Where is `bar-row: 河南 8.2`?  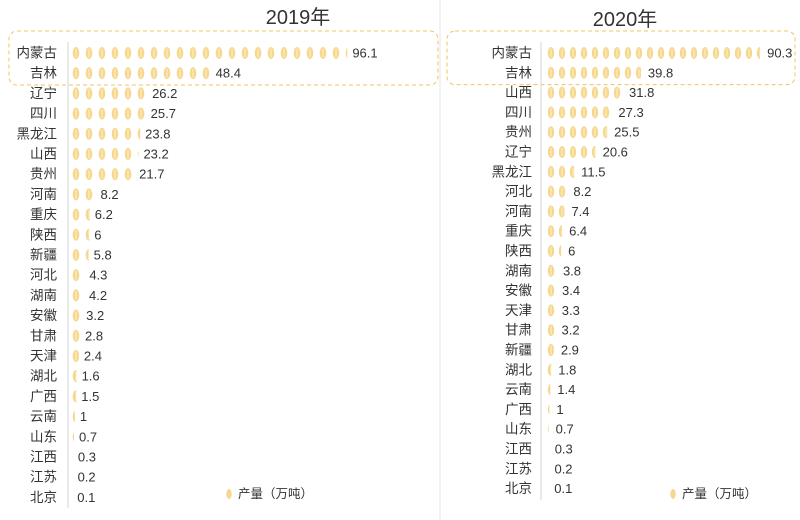
bar-row: 河南 8.2 is located at coordinates (74, 194).